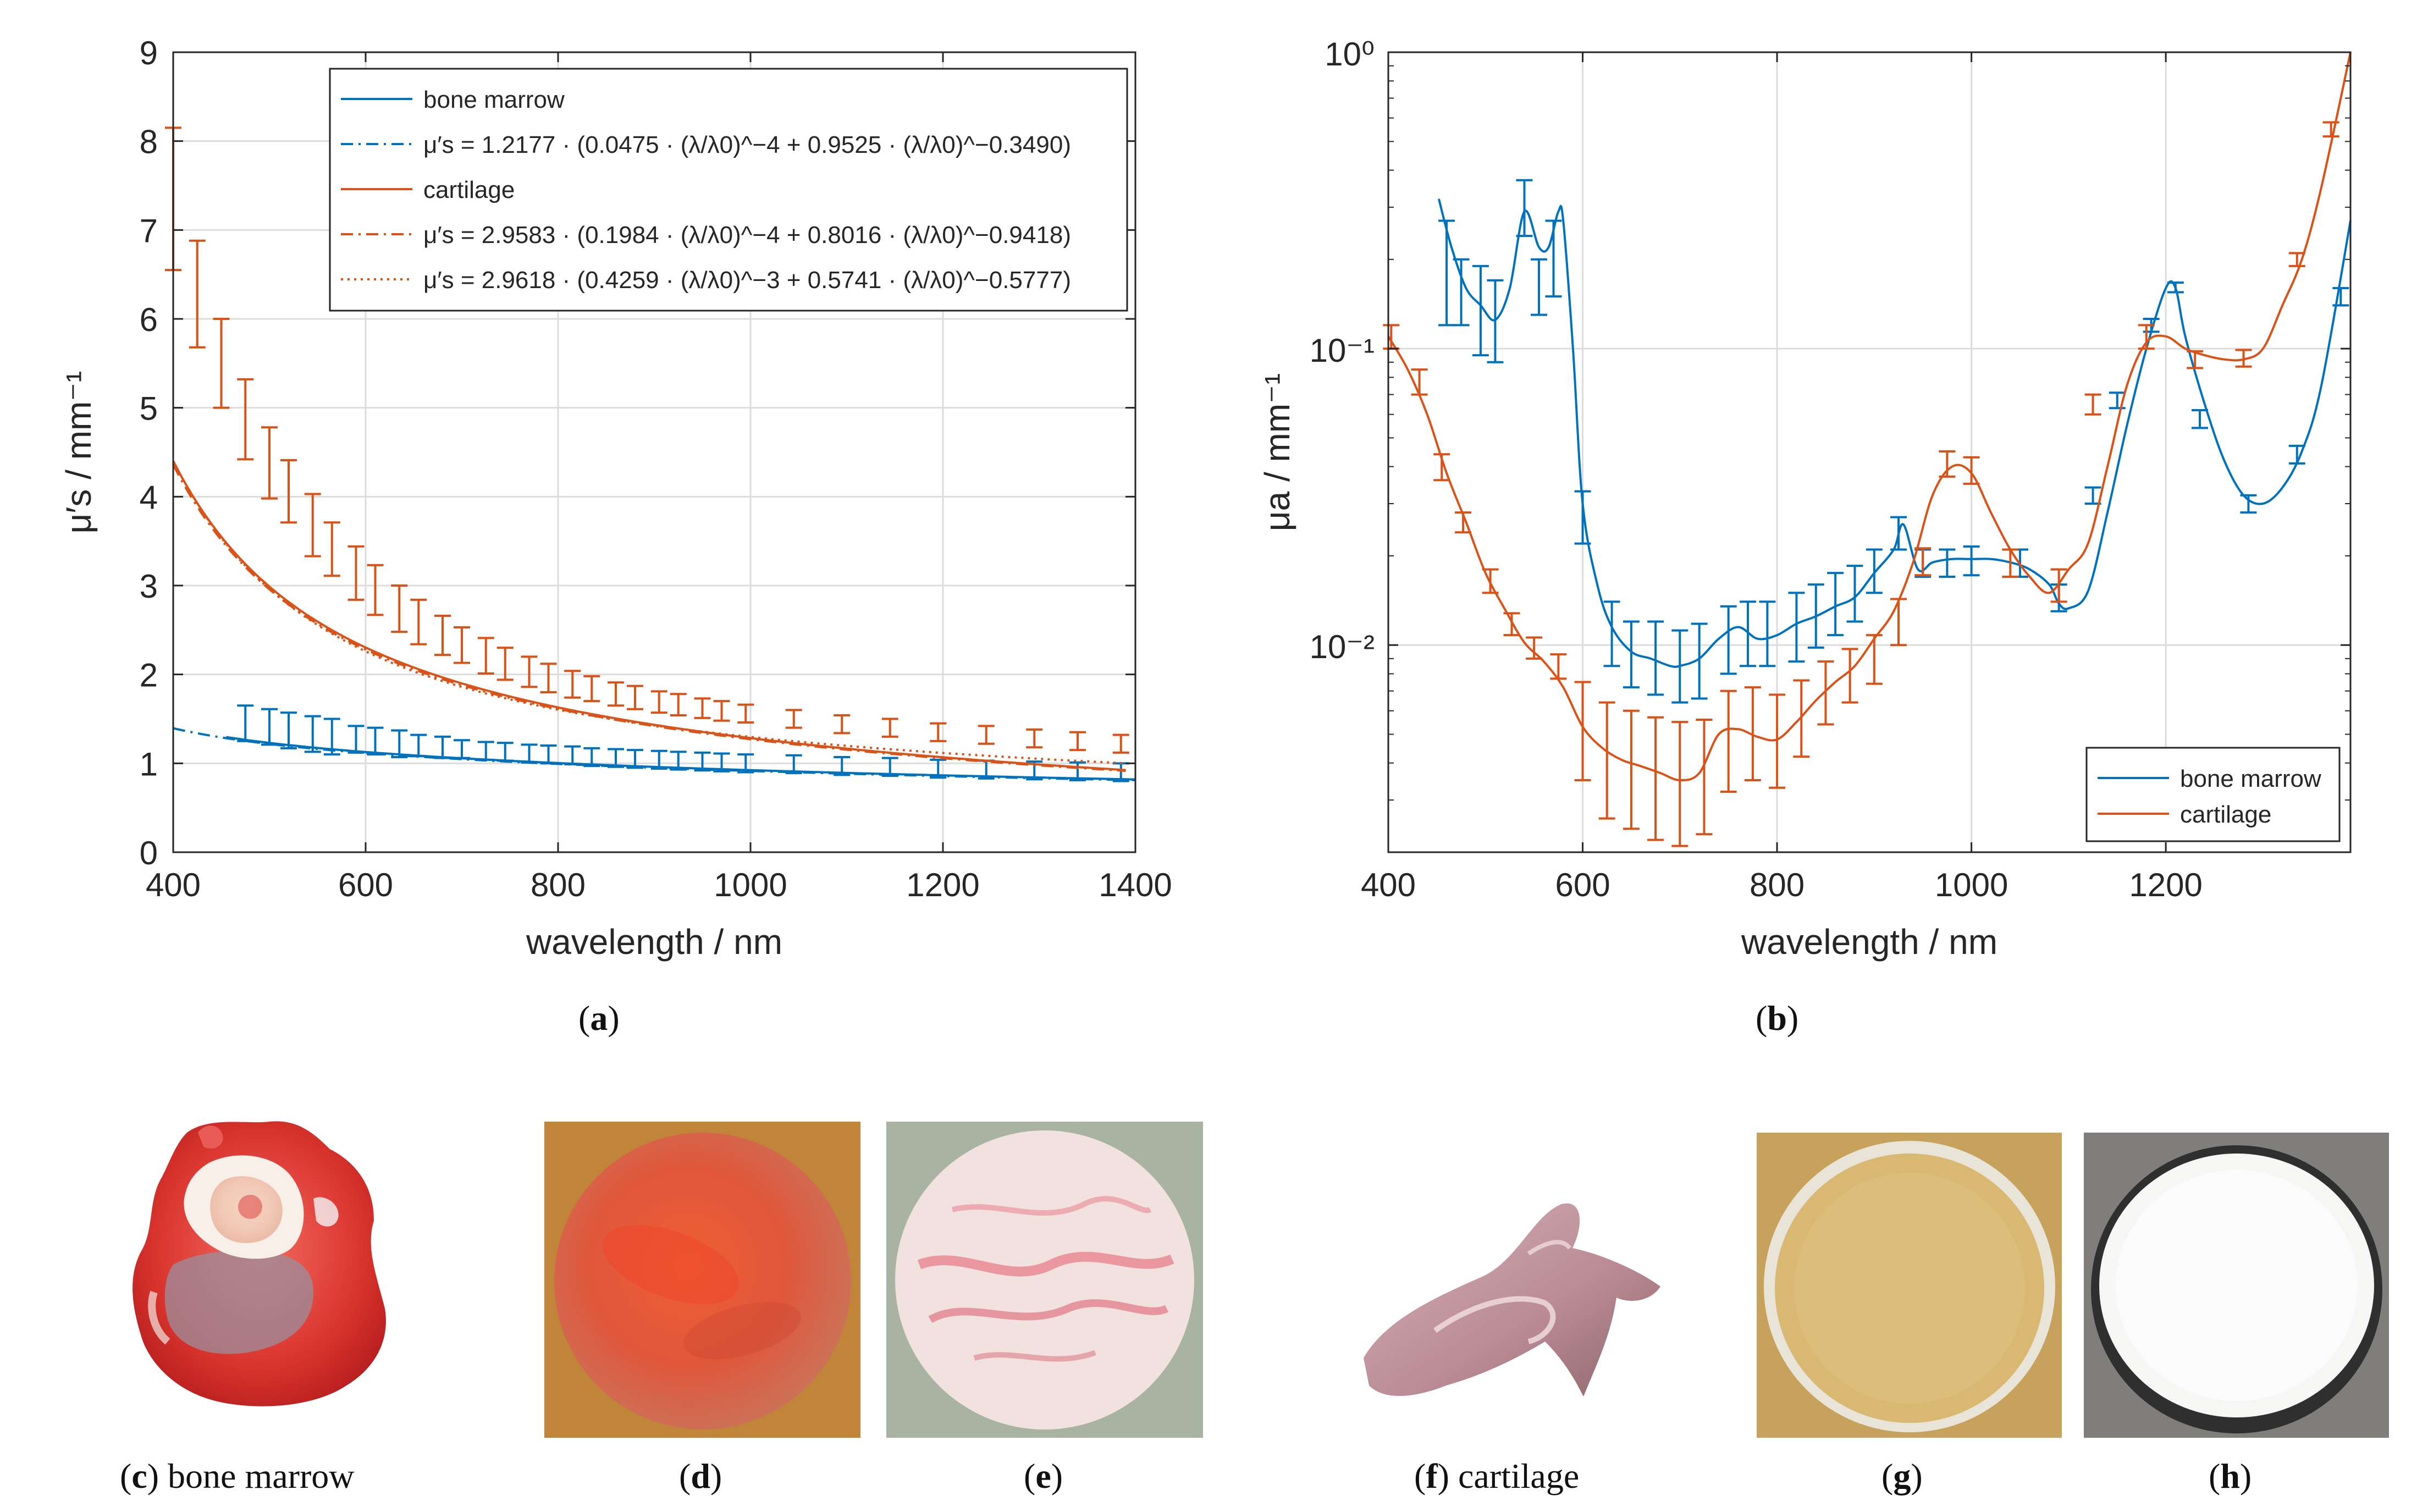 Image resolution: width=2428 pixels, height=1512 pixels. I want to click on y-tick-label: 3, so click(149, 587).